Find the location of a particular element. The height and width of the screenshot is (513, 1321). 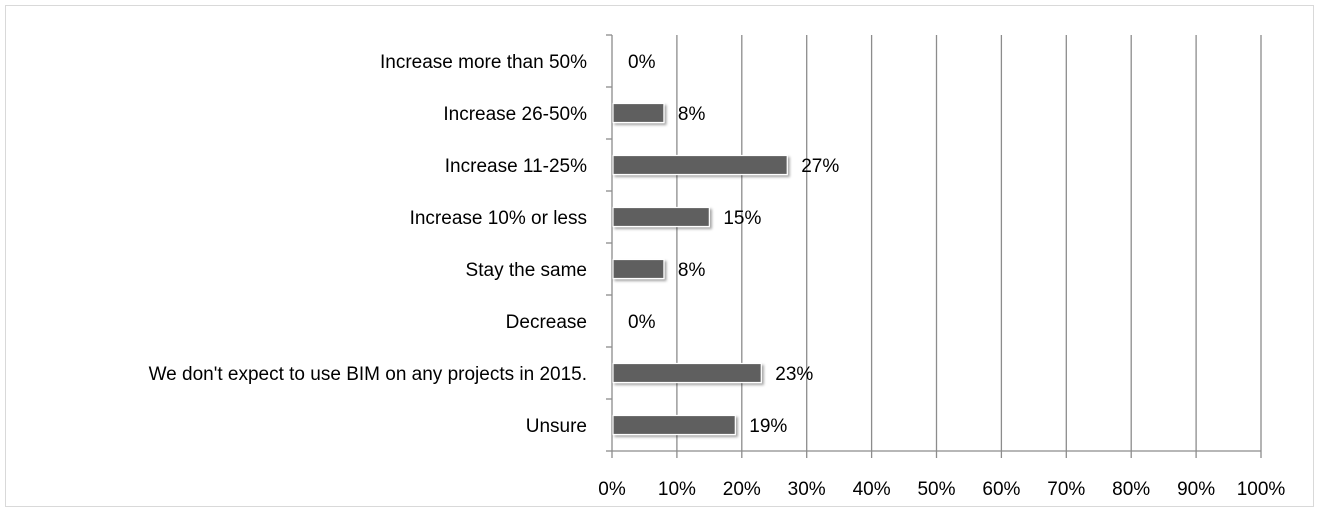

x-tick-labels: 0% 10% 20% 30% 40% 50% 60% 70% 80% 90% 100% is located at coordinates (941, 489).